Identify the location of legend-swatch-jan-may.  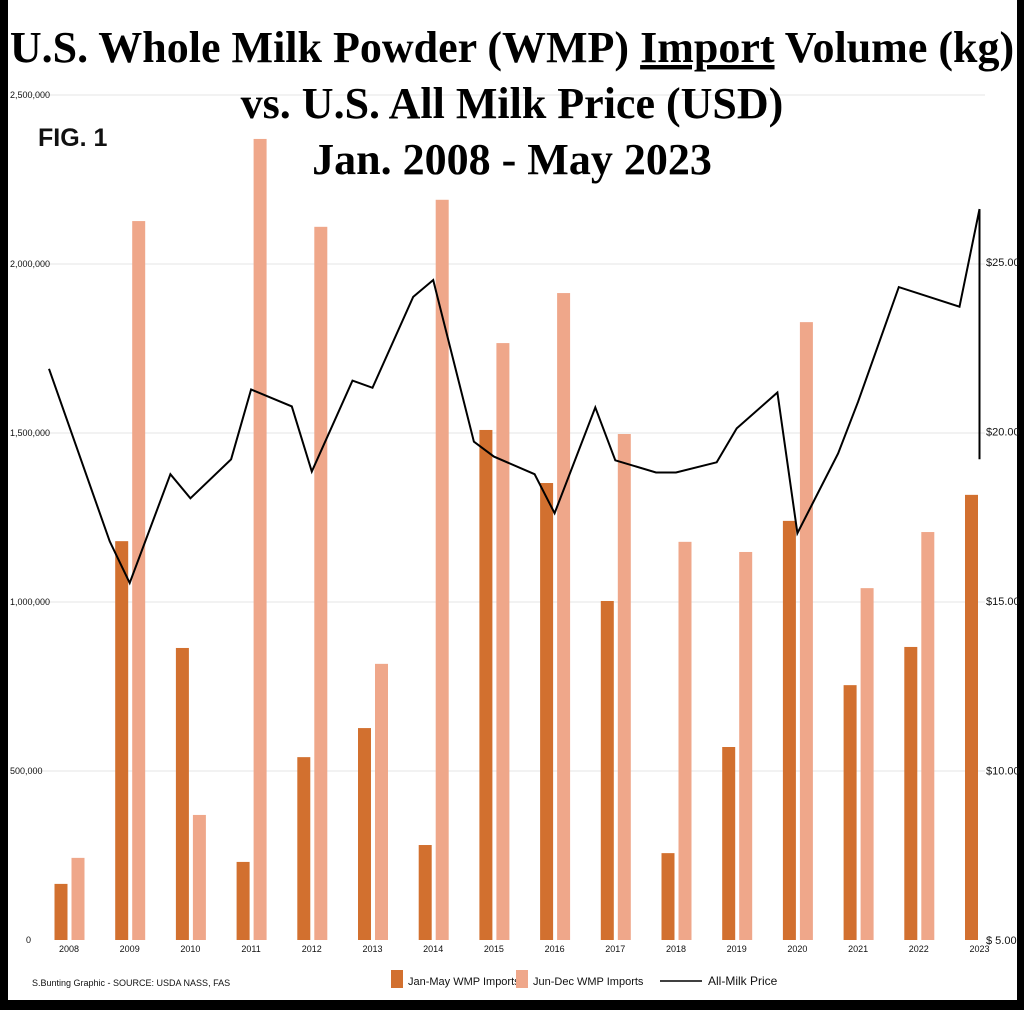
(397, 979).